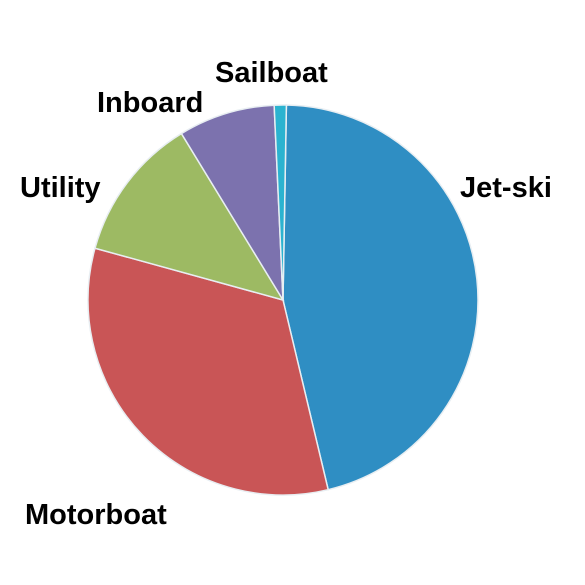 Image resolution: width=585 pixels, height=585 pixels. I want to click on pie-slice-sailboat, so click(280, 202).